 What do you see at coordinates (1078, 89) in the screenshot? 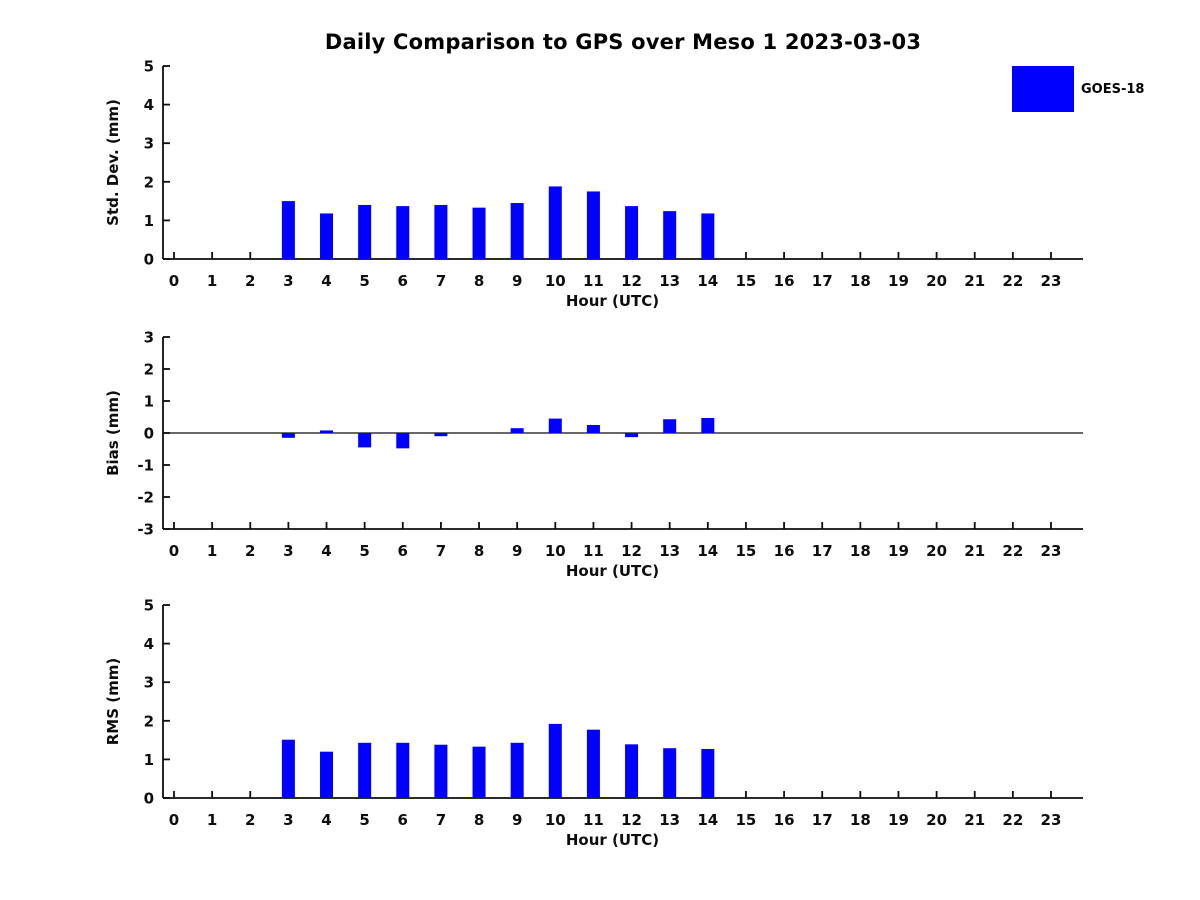
I see `legend: GOES-18` at bounding box center [1078, 89].